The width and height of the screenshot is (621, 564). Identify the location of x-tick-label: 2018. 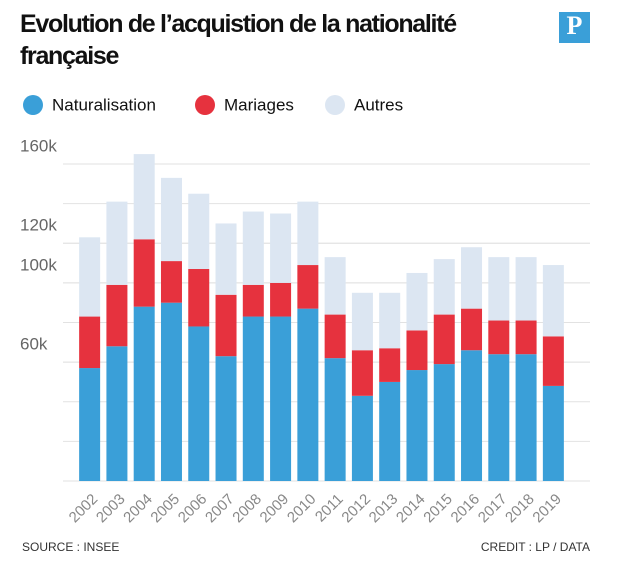
(520, 509).